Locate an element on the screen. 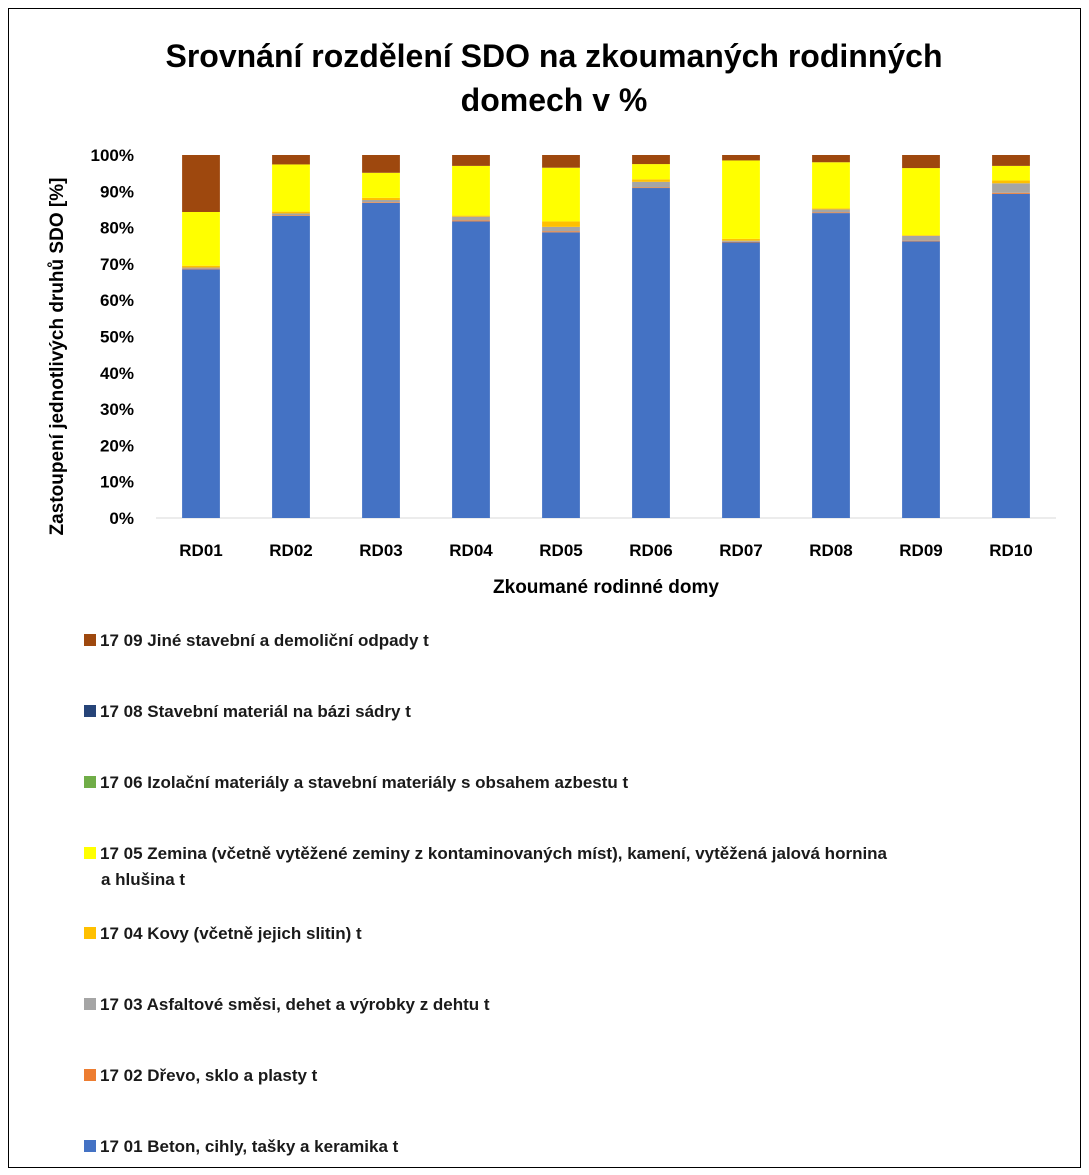  bar-segment-rd03-s5 is located at coordinates (381, 185).